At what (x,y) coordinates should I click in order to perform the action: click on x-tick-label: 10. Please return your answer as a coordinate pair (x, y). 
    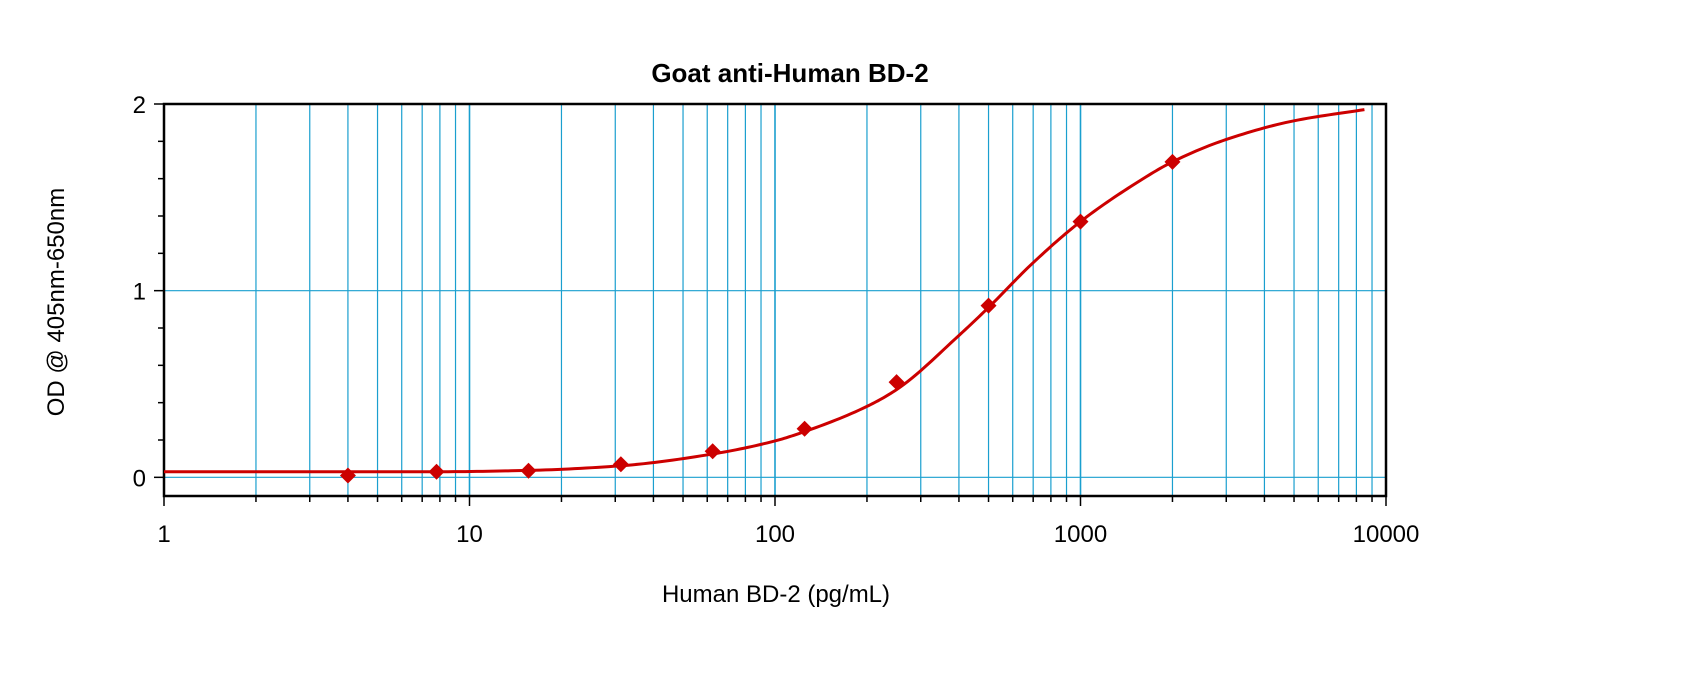
    Looking at the image, I should click on (469, 534).